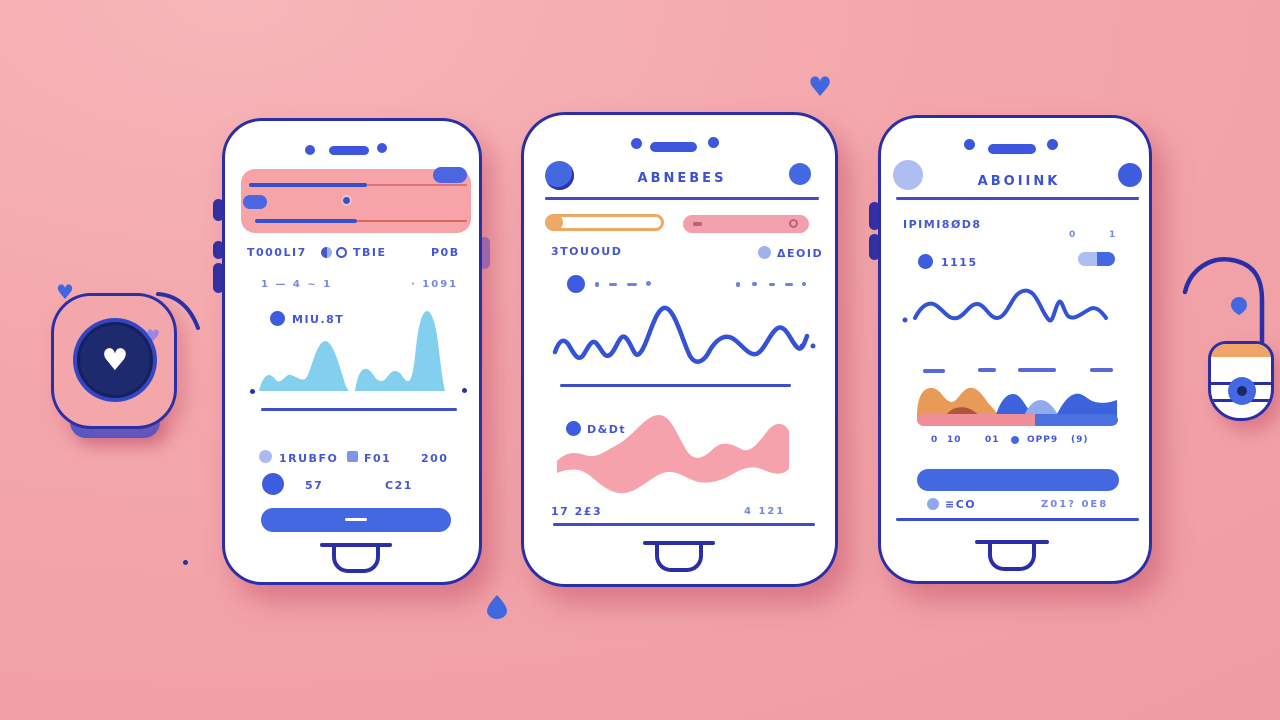 This screenshot has width=1280, height=720. Describe the element at coordinates (450, 175) in the screenshot. I see `card-action-pill` at that location.